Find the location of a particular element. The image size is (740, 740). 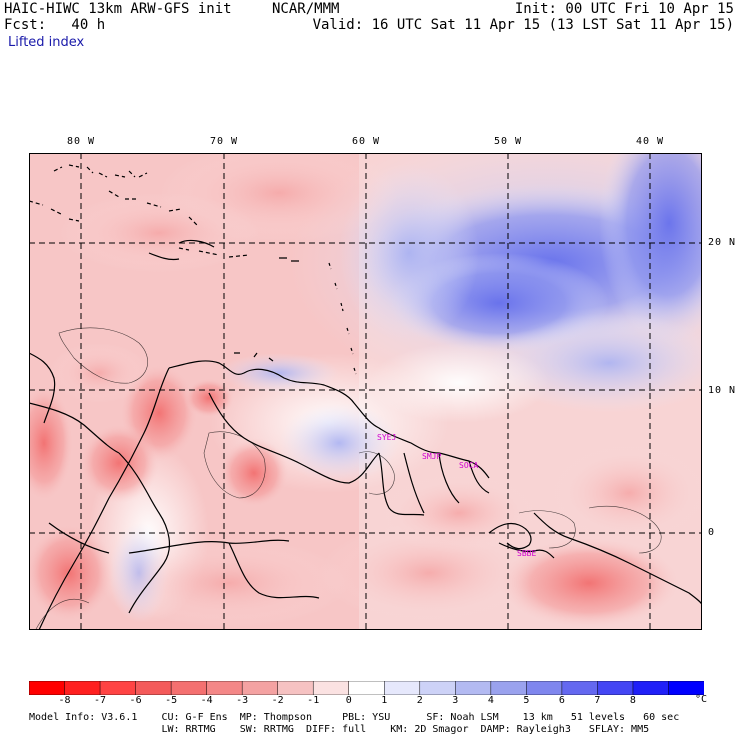

init-time: Init: 00 UTC Fri 10 Apr 15 is located at coordinates (624, 9).